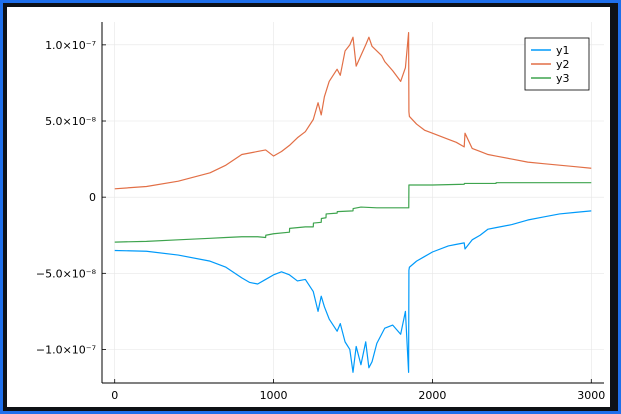  I want to click on legend-label-y1: y1, so click(563, 50).